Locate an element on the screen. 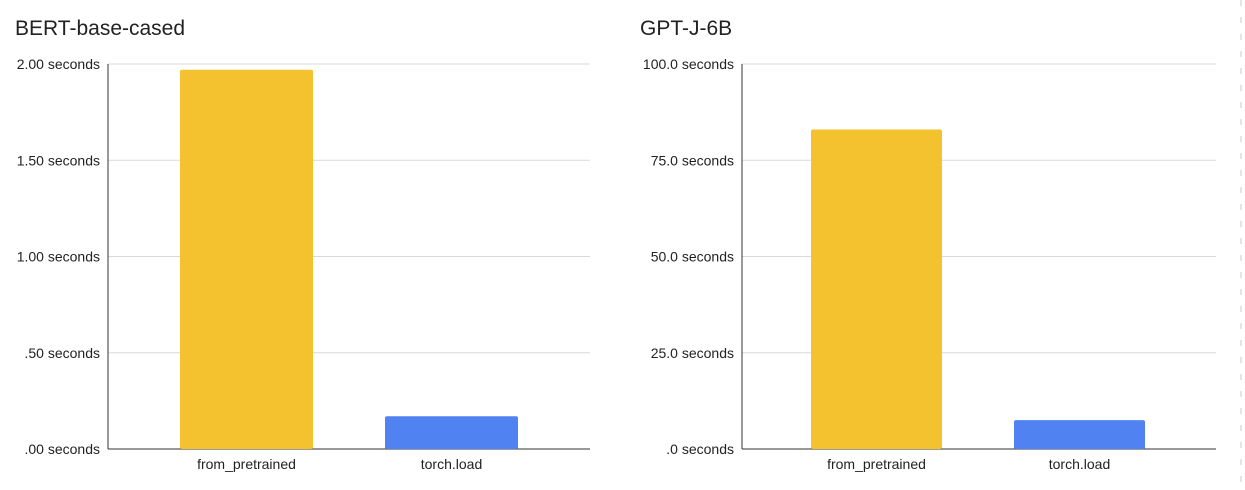  y-tick-label: 100.0 seconds is located at coordinates (688, 64).